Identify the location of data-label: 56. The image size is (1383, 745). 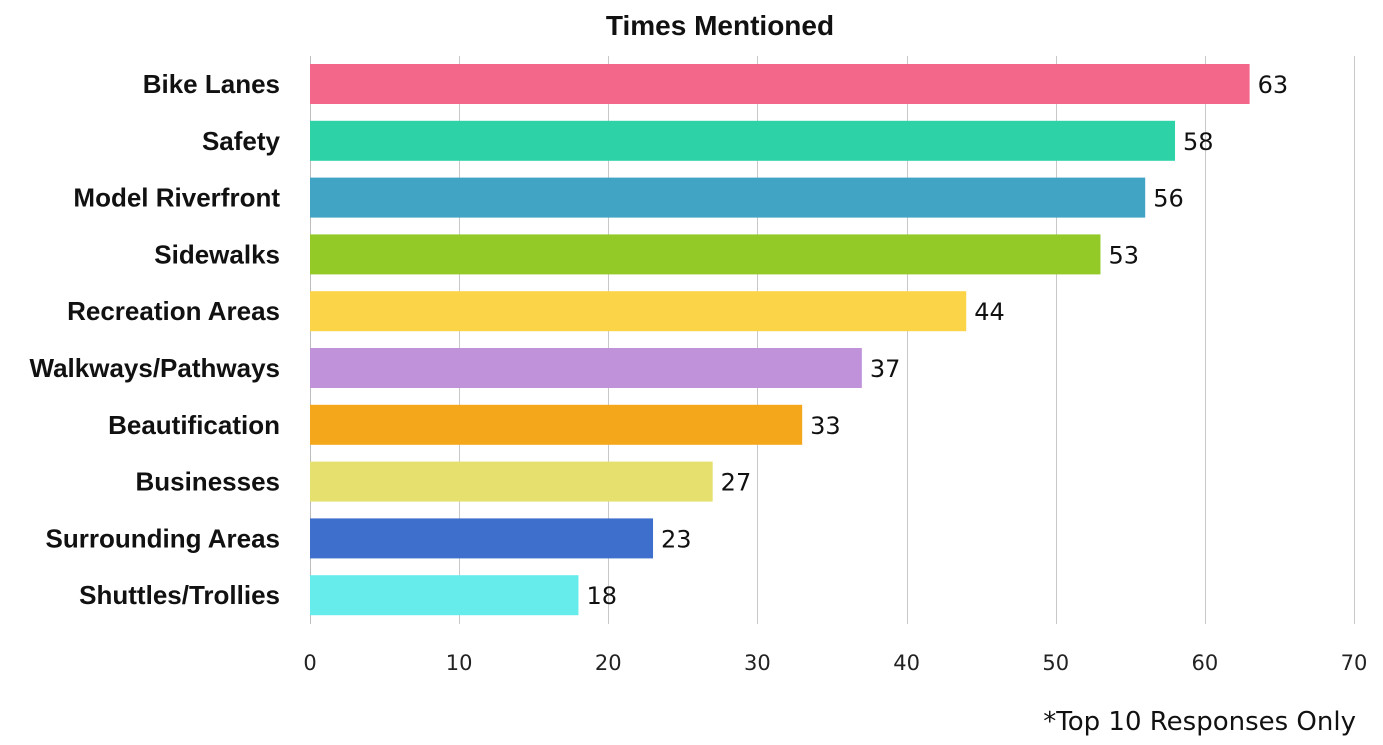
(1168, 199).